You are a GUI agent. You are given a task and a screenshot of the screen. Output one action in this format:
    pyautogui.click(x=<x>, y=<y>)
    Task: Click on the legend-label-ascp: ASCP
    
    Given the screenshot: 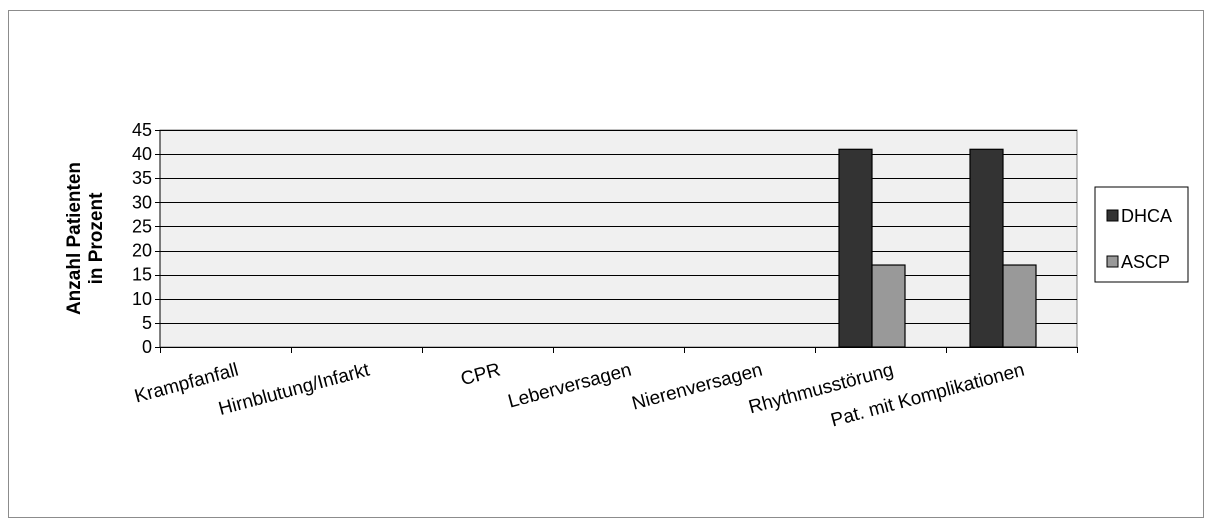 What is the action you would take?
    pyautogui.click(x=1145, y=262)
    